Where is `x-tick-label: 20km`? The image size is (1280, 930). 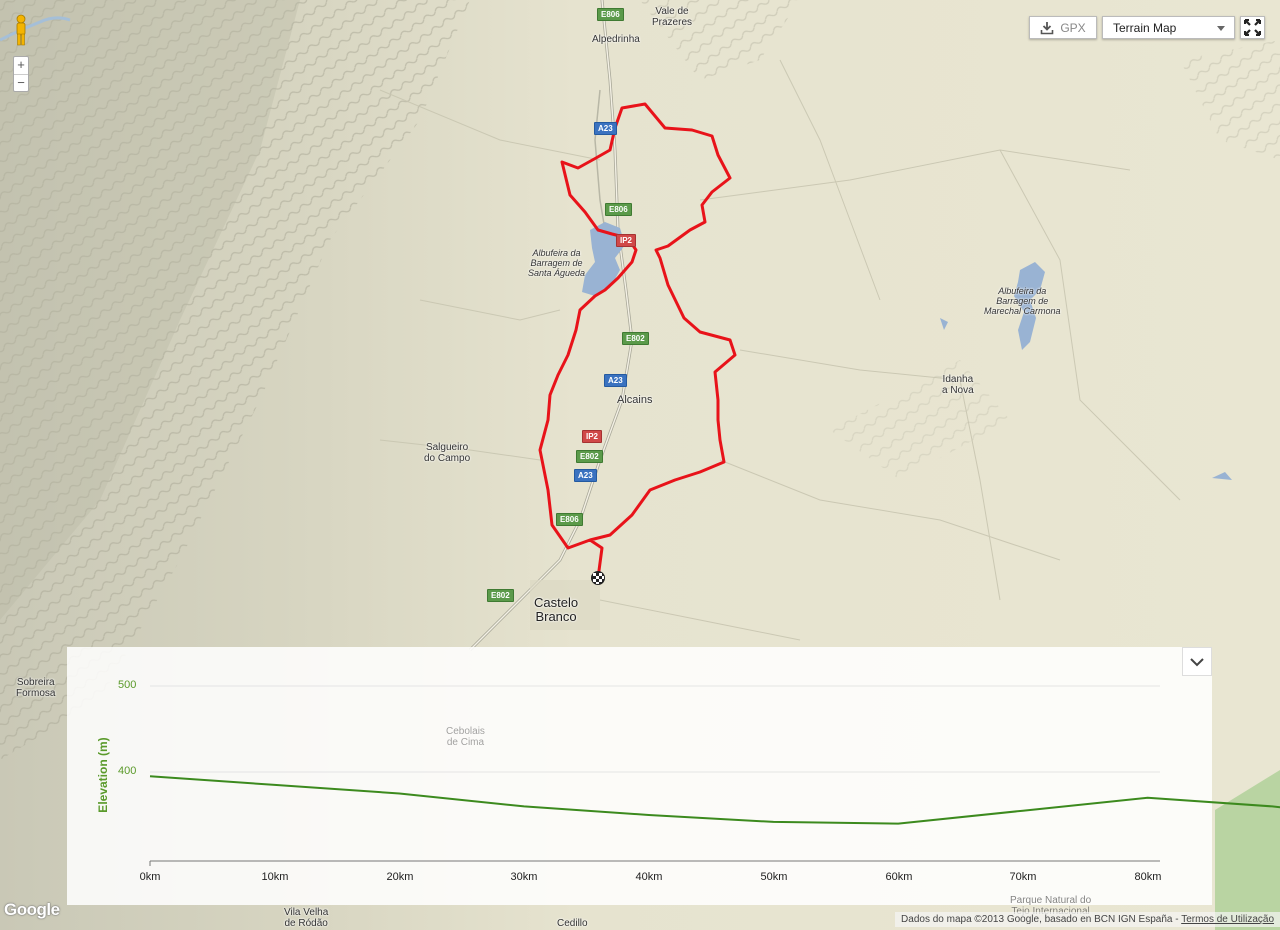
x-tick-label: 20km is located at coordinates (400, 877).